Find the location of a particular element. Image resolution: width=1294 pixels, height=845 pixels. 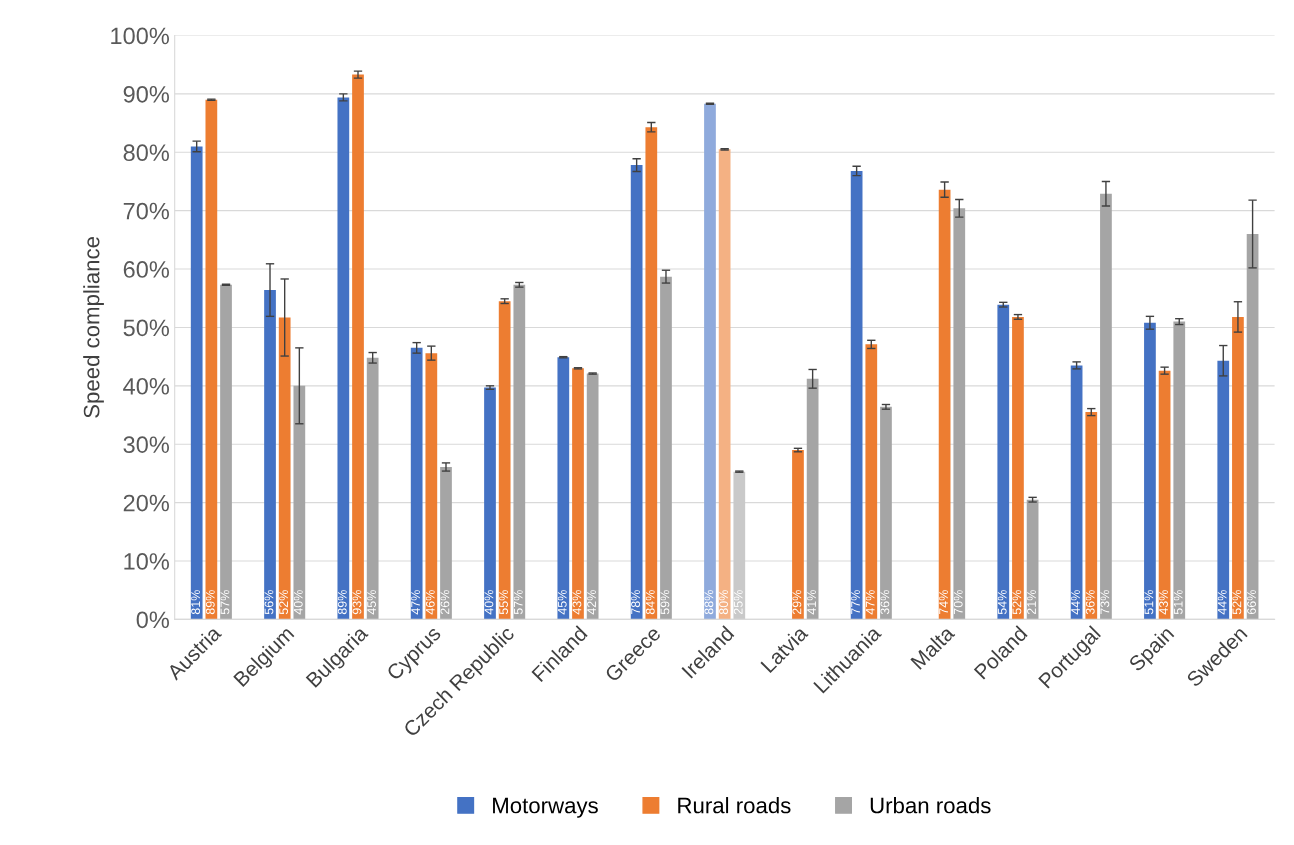

data-label: 42% is located at coordinates (591, 602).